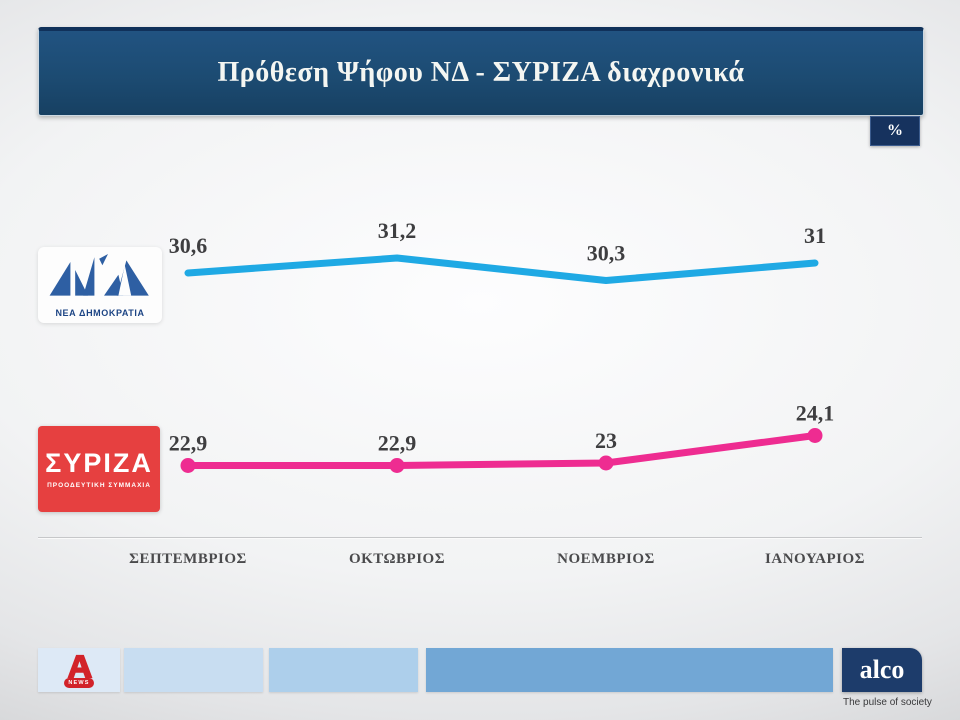  What do you see at coordinates (815, 235) in the screenshot?
I see `data-label: 31` at bounding box center [815, 235].